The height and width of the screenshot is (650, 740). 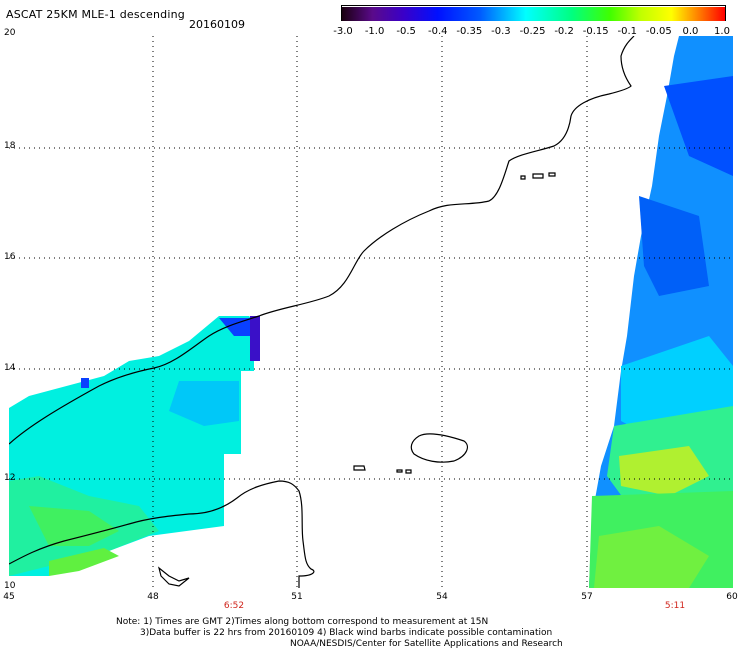 I want to click on colorbar-tick-label: -0.3, so click(x=501, y=31).